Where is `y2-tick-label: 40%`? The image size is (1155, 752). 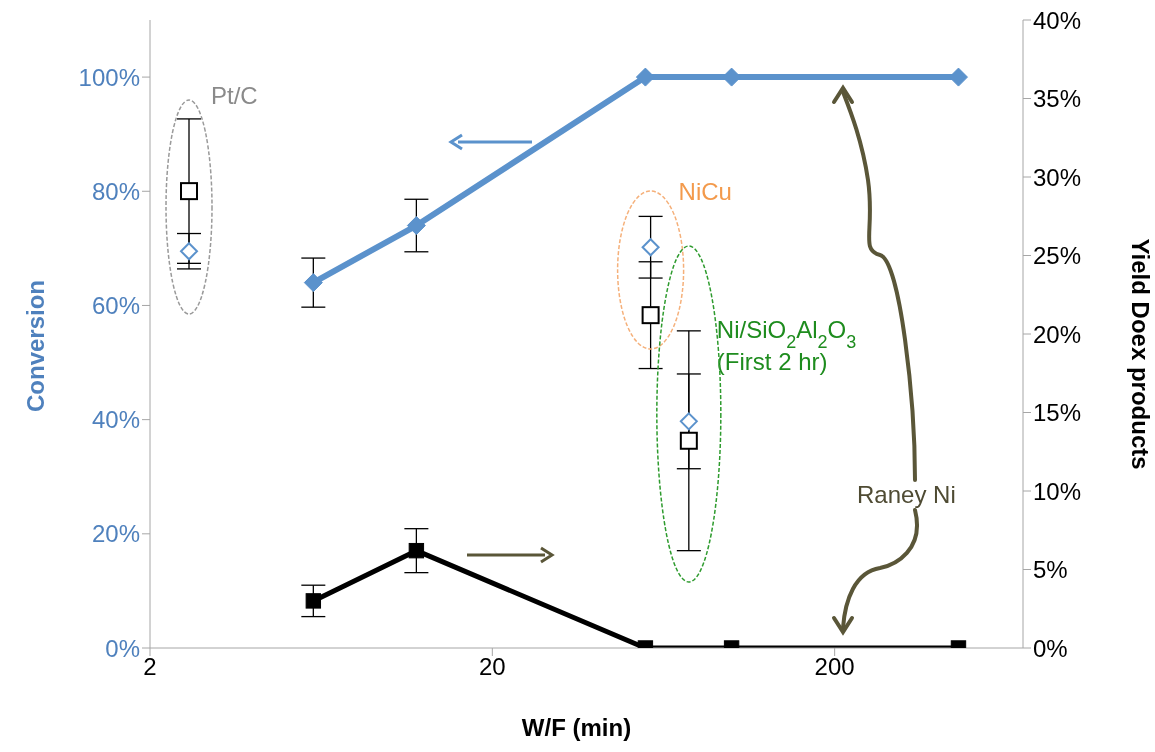
y2-tick-label: 40% is located at coordinates (1057, 20).